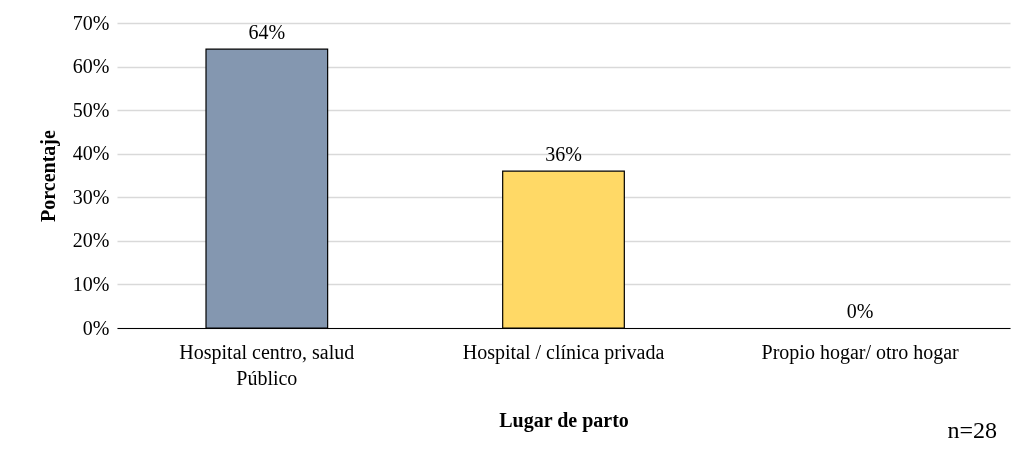 This screenshot has width=1021, height=452. I want to click on y-tick-label: 40%, so click(91, 153).